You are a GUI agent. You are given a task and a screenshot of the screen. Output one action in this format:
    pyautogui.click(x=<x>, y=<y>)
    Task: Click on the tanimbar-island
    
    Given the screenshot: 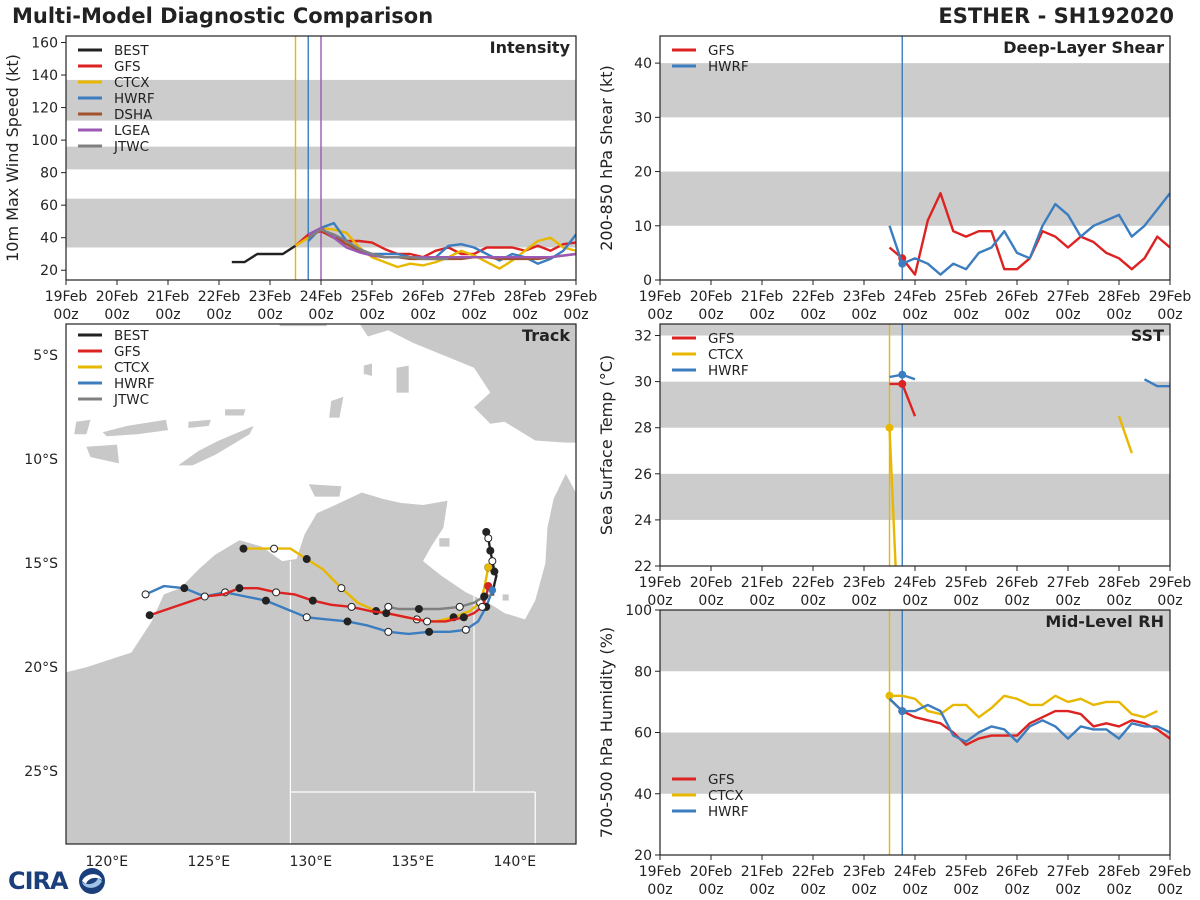 What is the action you would take?
    pyautogui.click(x=336, y=407)
    